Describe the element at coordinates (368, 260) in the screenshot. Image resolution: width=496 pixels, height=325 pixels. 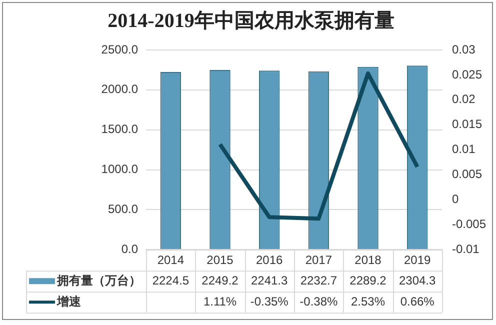
I see `x-tick-label: 2018` at that location.